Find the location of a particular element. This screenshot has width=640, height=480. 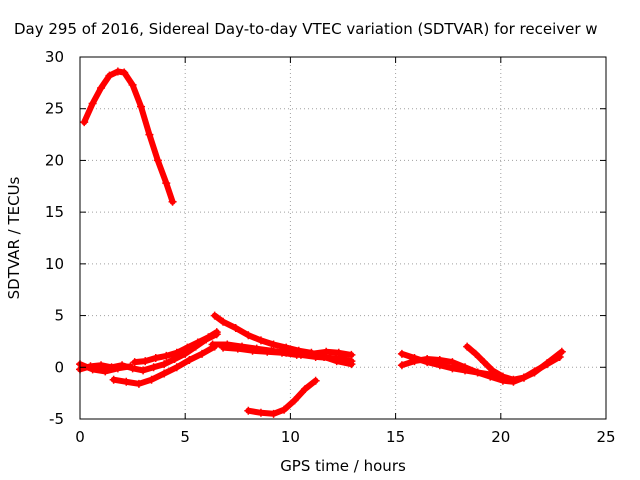

x-tick-label: 10 is located at coordinates (290, 437).